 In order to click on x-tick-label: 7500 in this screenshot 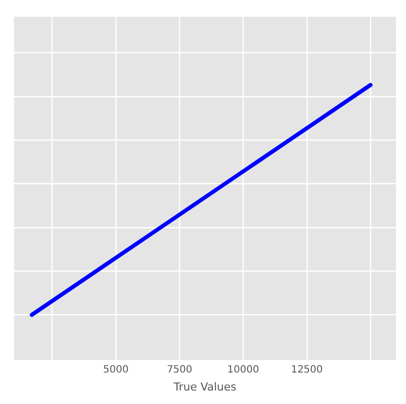, I will do `click(179, 370)`.